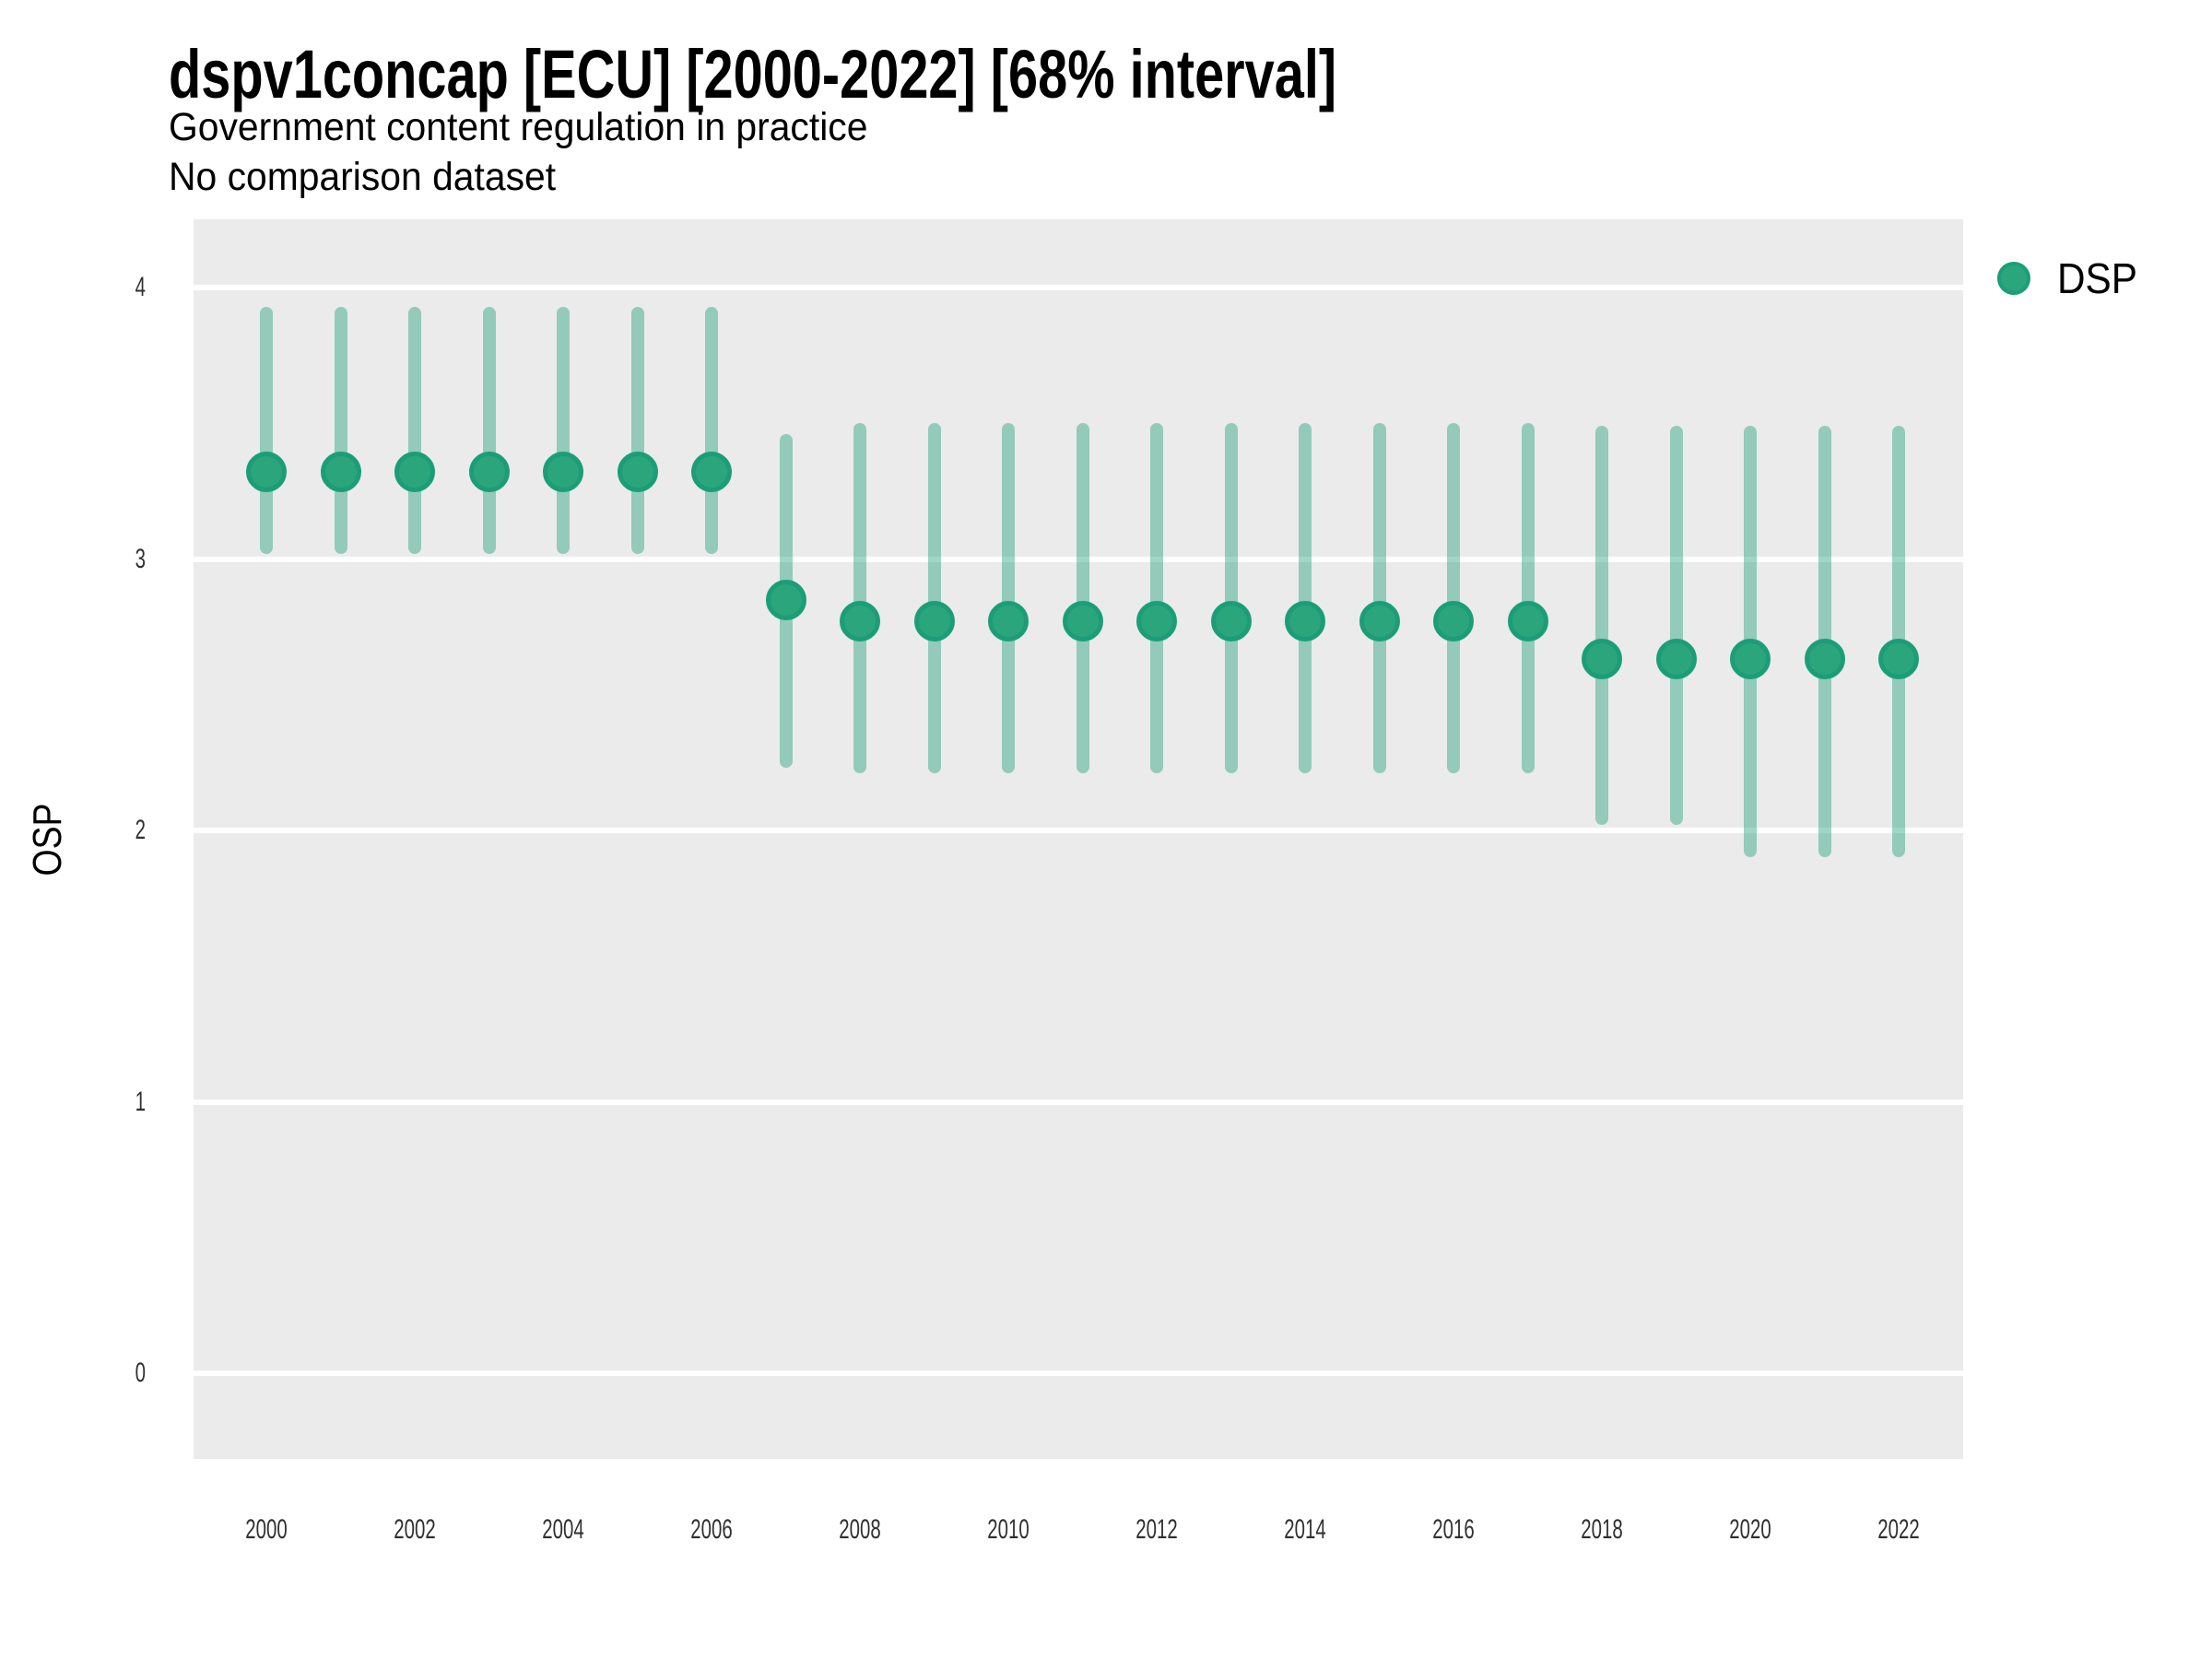  Describe the element at coordinates (363, 177) in the screenshot. I see `chart-subtitle-note: No comparison dataset` at that location.